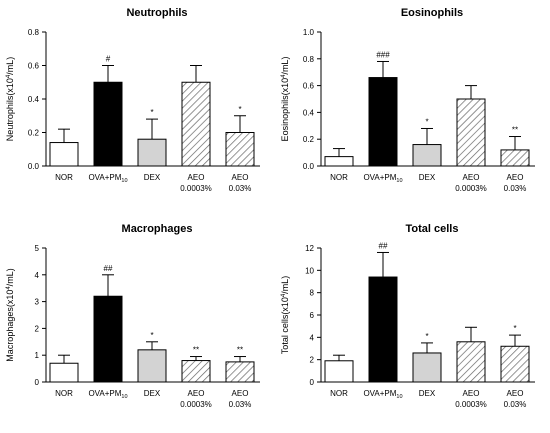  What do you see at coordinates (37, 355) in the screenshot?
I see `y-tick-label: 1` at bounding box center [37, 355].